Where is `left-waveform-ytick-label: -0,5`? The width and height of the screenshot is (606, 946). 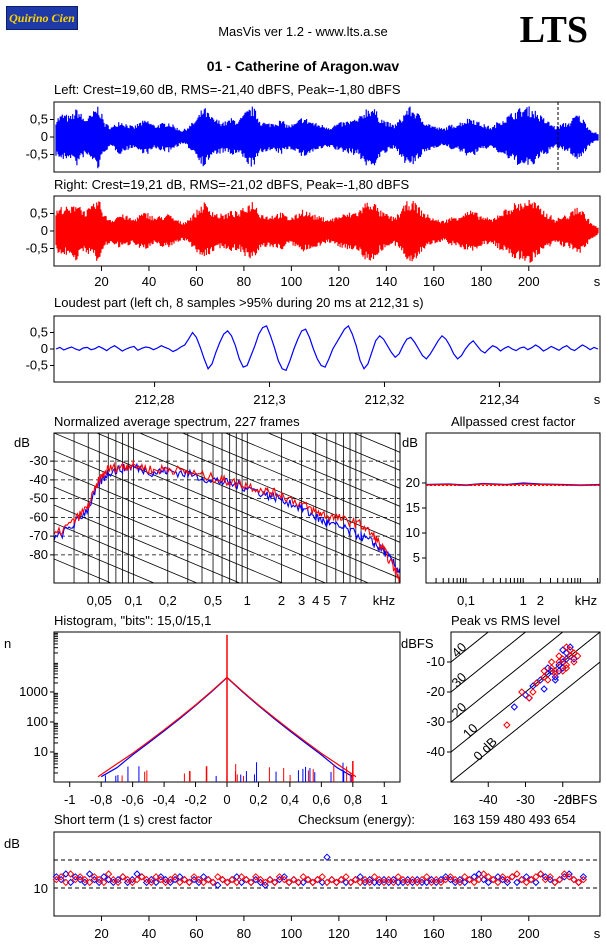
left-waveform-ytick-label: -0,5 is located at coordinates (37, 154).